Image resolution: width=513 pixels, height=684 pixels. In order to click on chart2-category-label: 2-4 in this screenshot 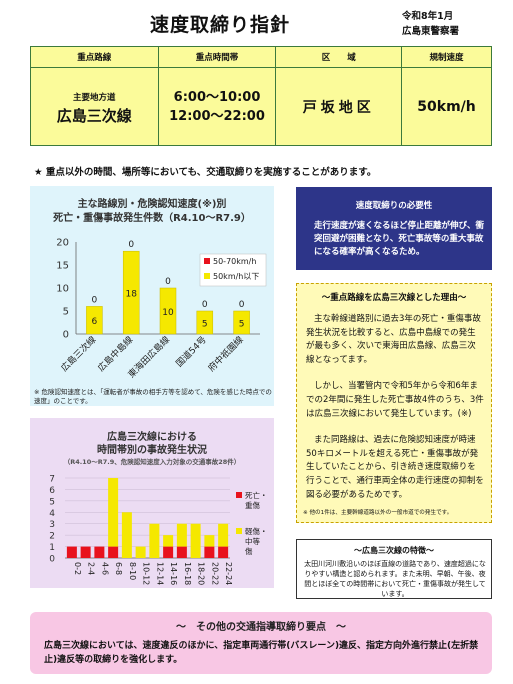, I will do `click(91, 568)`.